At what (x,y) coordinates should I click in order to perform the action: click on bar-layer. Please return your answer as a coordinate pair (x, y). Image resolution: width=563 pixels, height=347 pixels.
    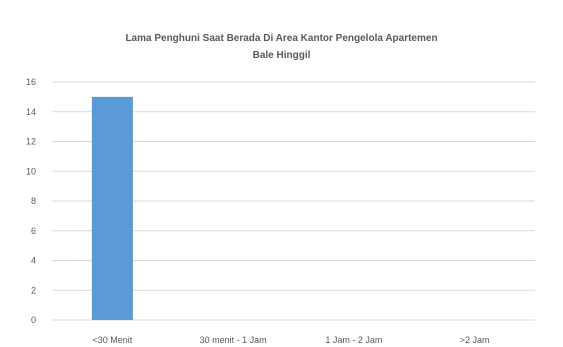
    Looking at the image, I should click on (112, 208).